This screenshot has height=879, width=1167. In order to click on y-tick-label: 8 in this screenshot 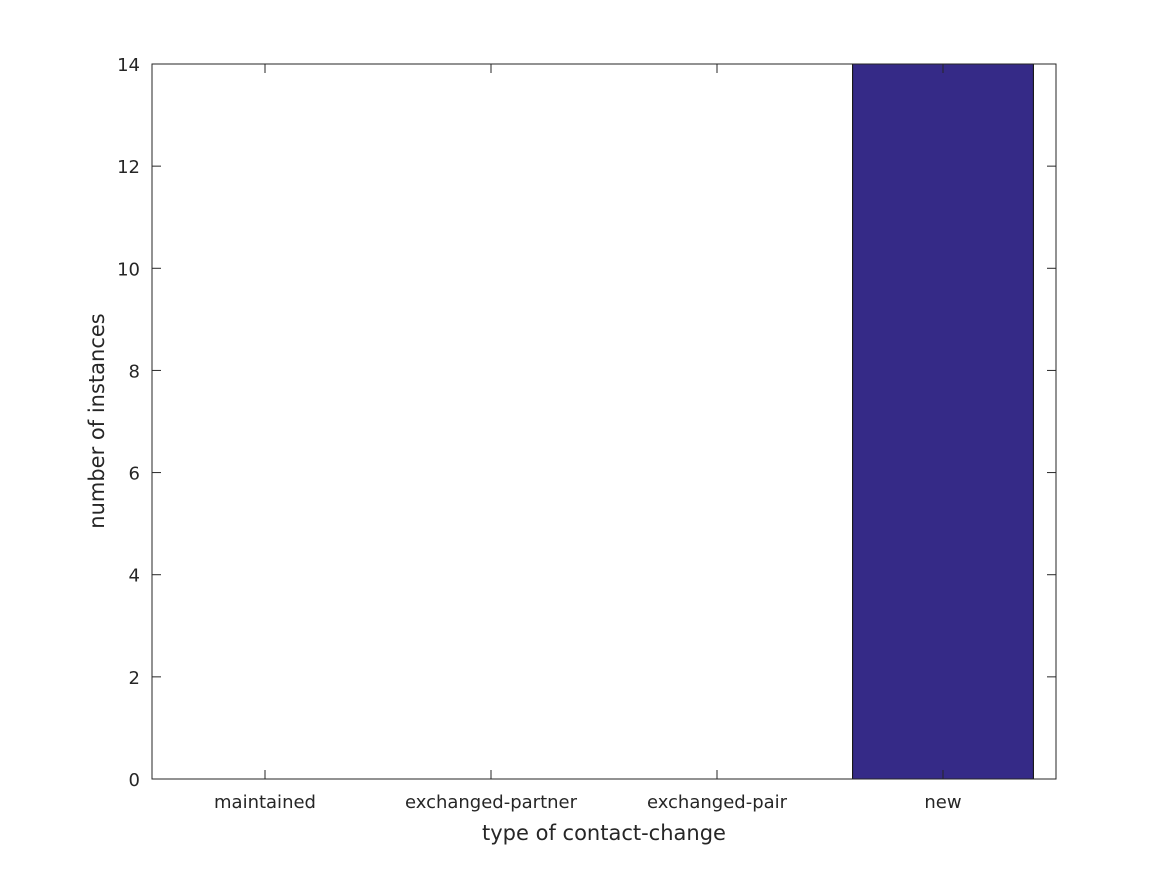, I will do `click(134, 371)`.